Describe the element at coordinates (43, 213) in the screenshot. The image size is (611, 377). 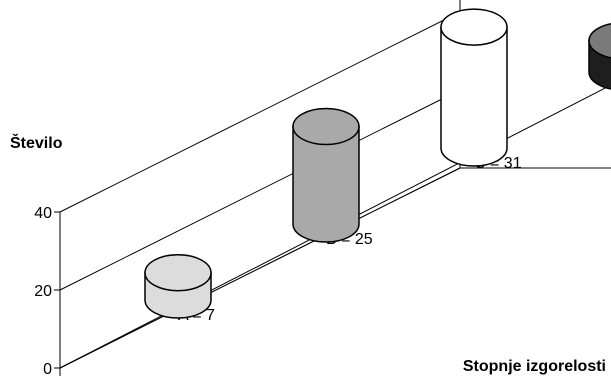
I see `y-tick-label: 40` at that location.